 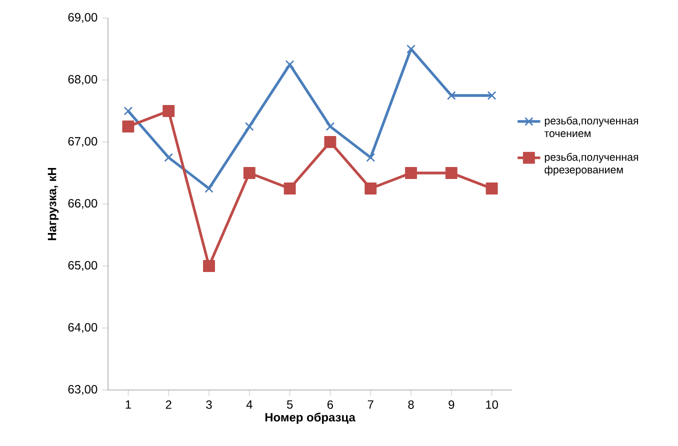 What do you see at coordinates (83, 390) in the screenshot?
I see `y-tick-label: 63,00` at bounding box center [83, 390].